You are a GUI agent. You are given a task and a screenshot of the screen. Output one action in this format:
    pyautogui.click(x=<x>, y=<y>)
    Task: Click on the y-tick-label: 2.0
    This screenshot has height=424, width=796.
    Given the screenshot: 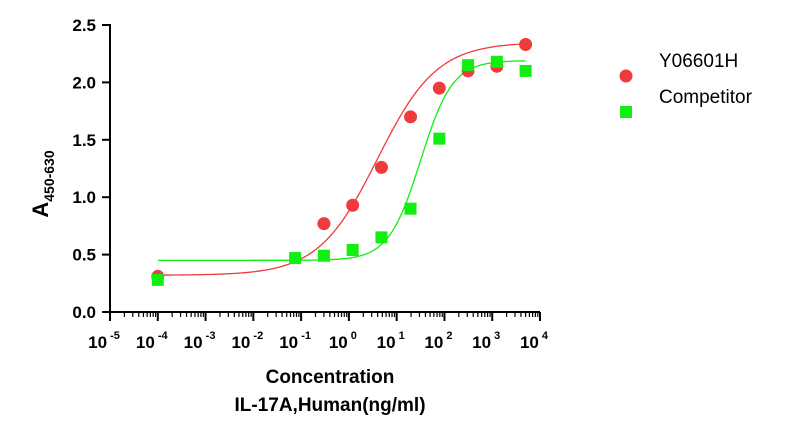 What is the action you would take?
    pyautogui.click(x=84, y=82)
    